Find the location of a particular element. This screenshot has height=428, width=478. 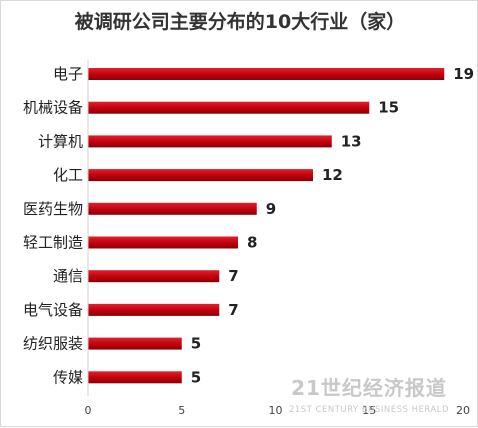

data-label: 19 is located at coordinates (463, 74).